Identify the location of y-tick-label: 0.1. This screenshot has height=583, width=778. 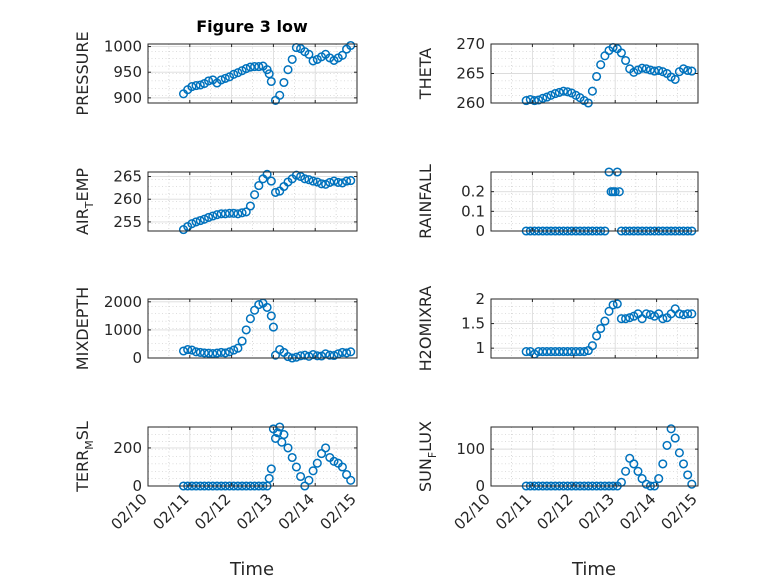
(473, 211).